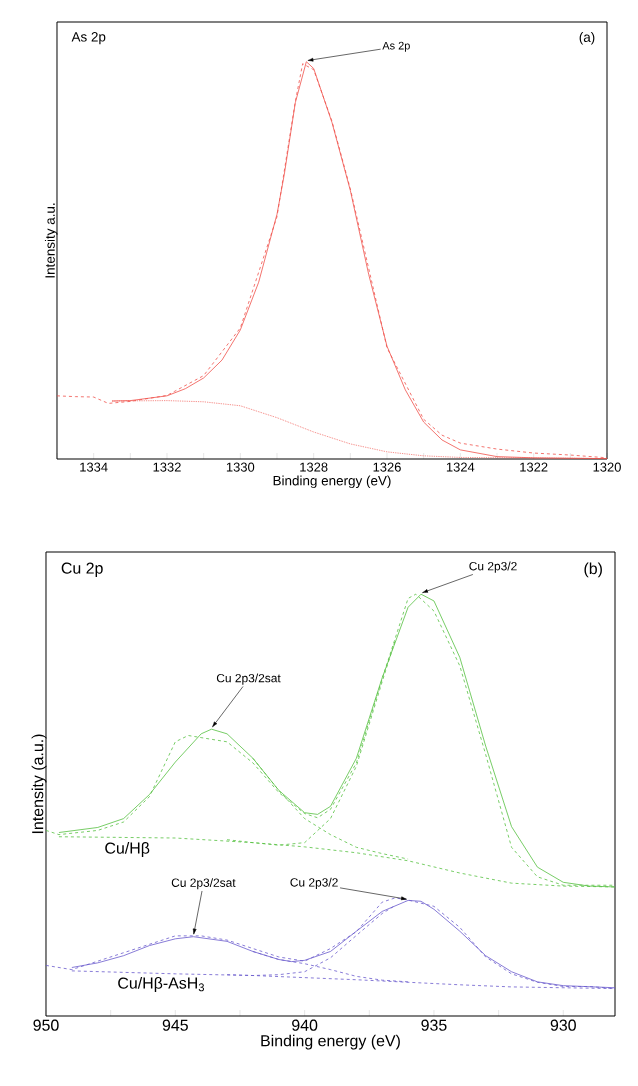 The height and width of the screenshot is (1086, 638). Describe the element at coordinates (387, 467) in the screenshot. I see `x-tick-label: 1326` at that location.